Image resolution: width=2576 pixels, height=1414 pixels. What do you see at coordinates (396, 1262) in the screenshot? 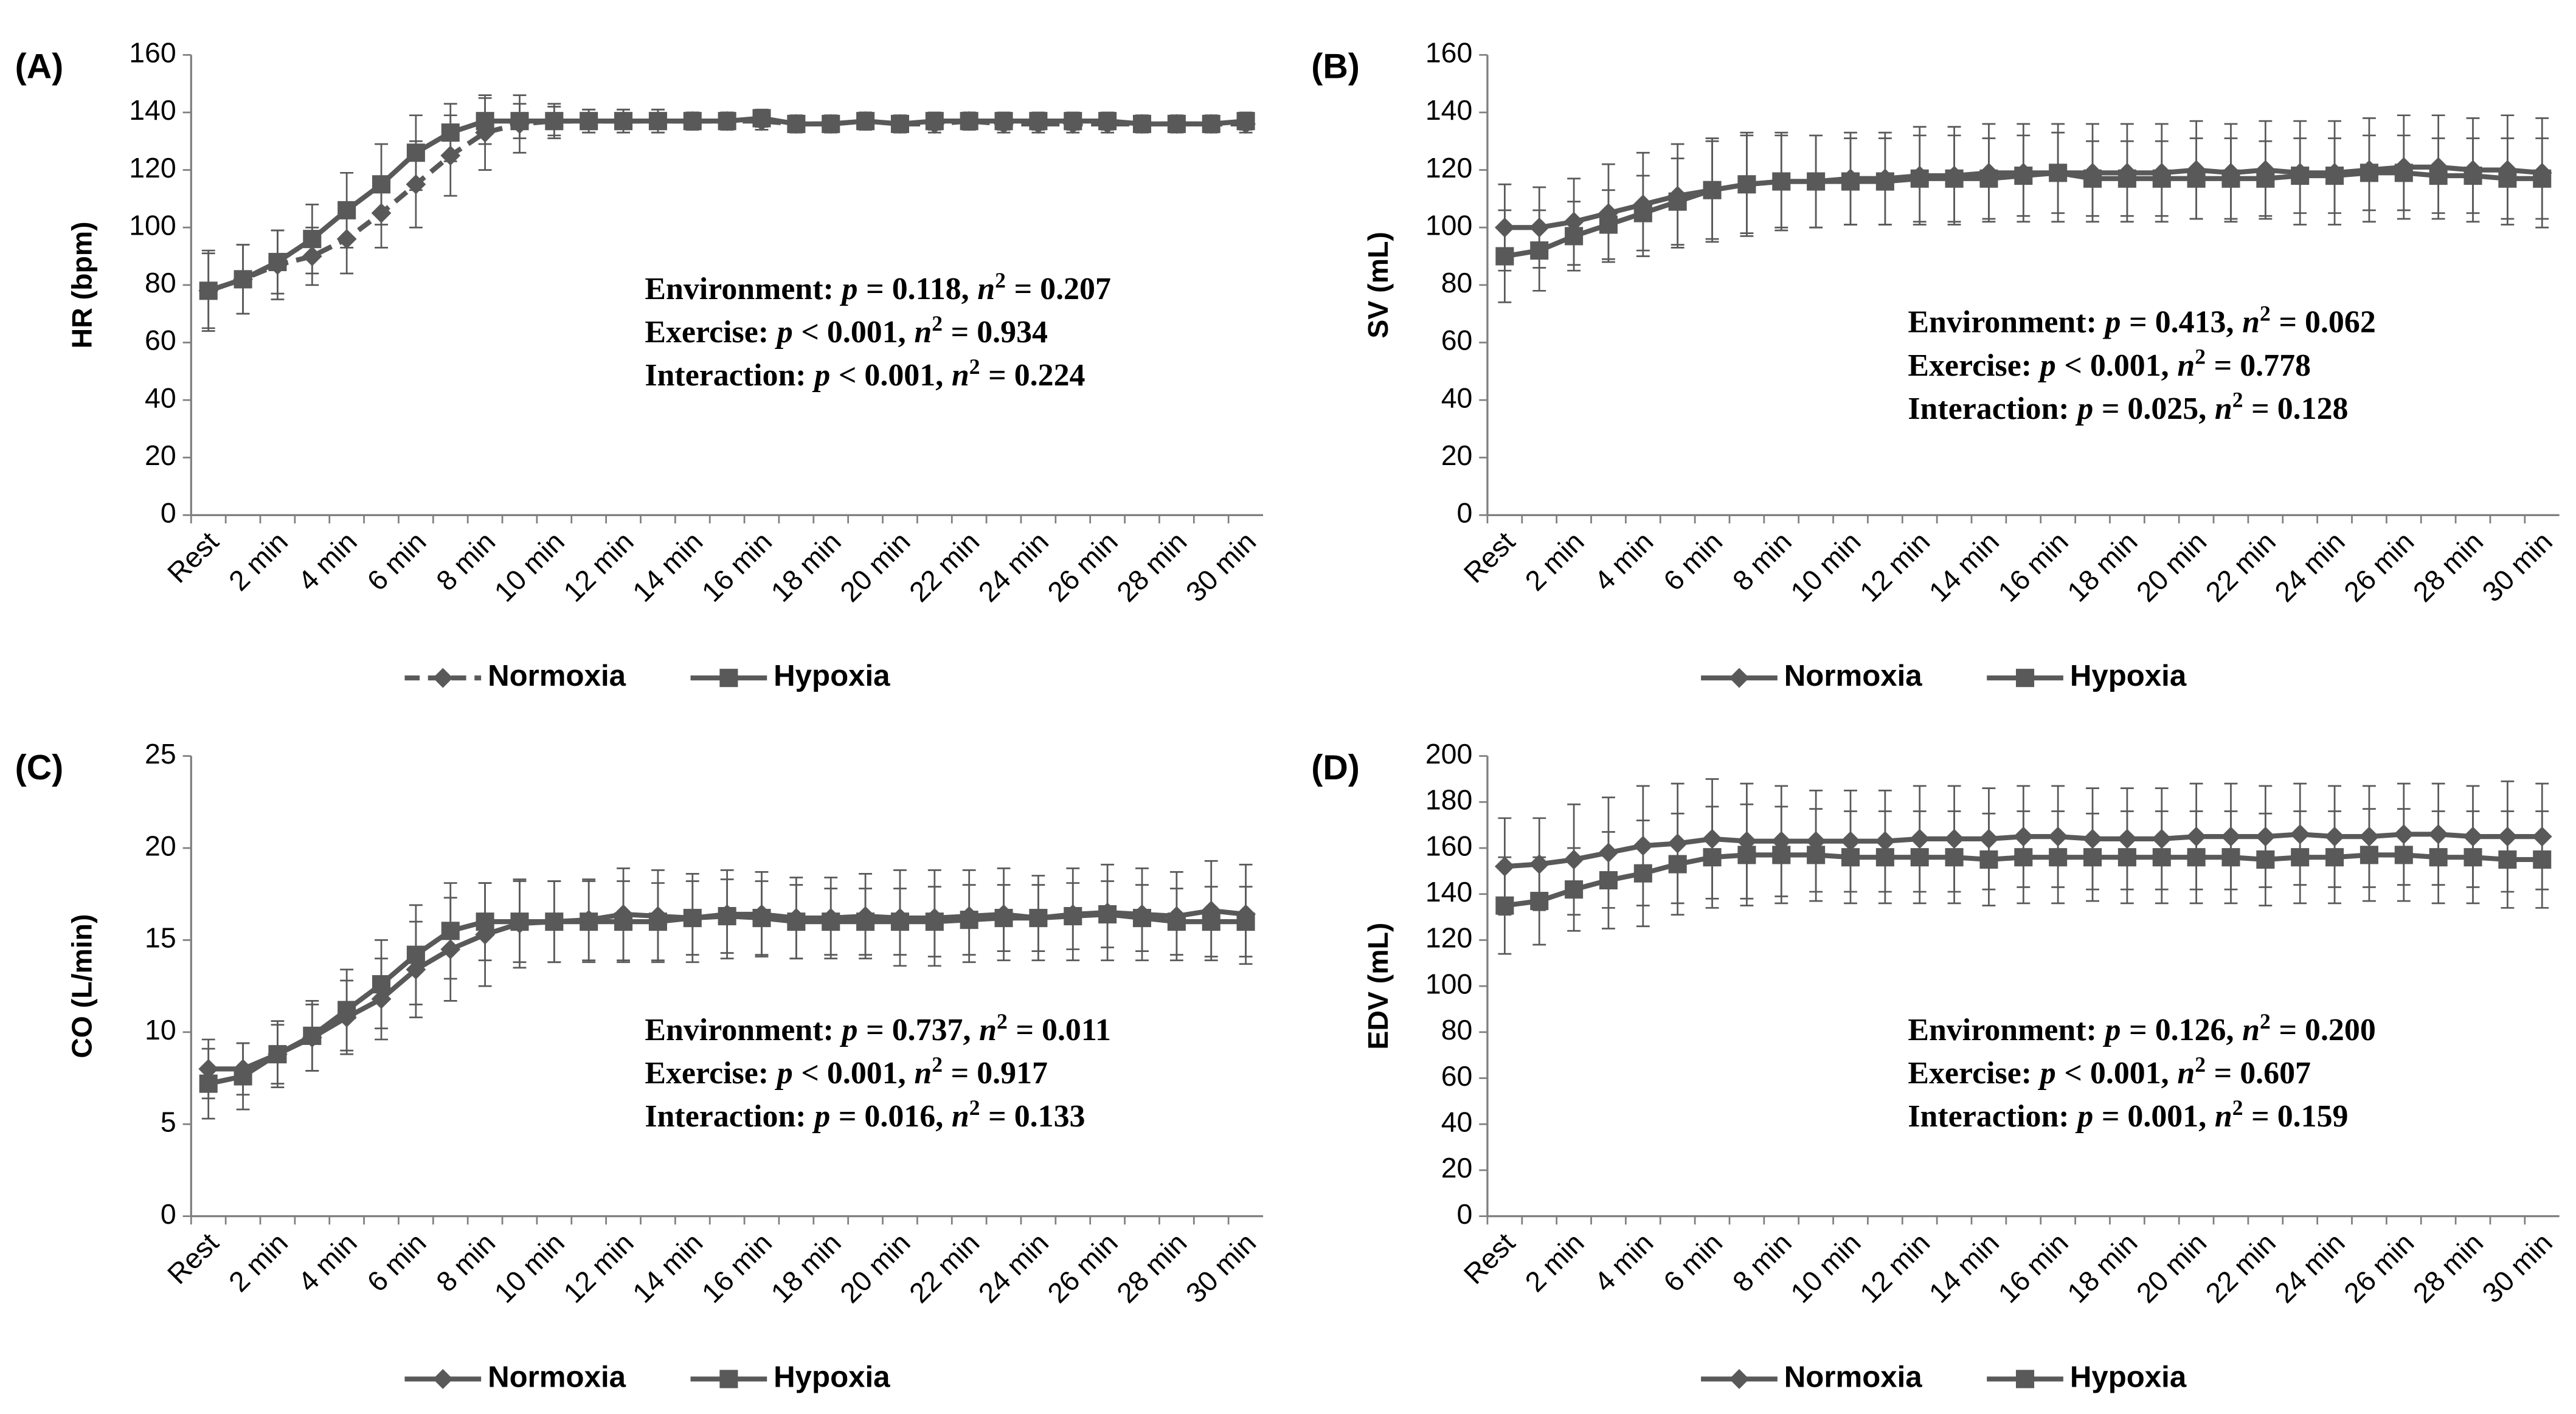
I see `x-tick-label: 6 min` at bounding box center [396, 1262].